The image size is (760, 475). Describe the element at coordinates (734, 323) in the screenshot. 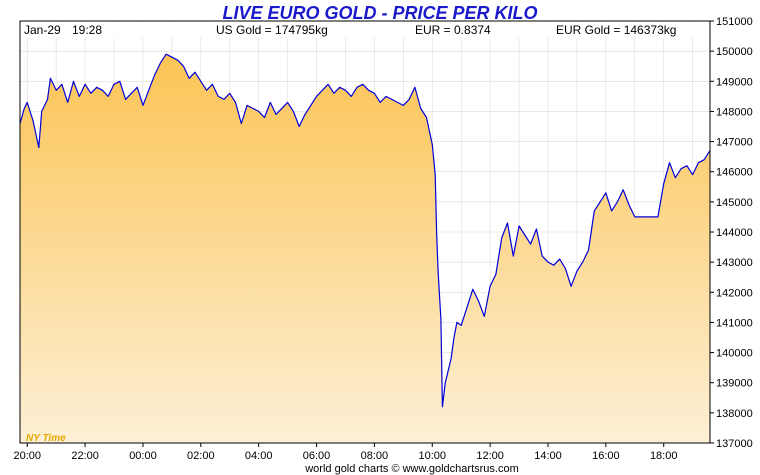

I see `y-tick-label: 141000` at that location.